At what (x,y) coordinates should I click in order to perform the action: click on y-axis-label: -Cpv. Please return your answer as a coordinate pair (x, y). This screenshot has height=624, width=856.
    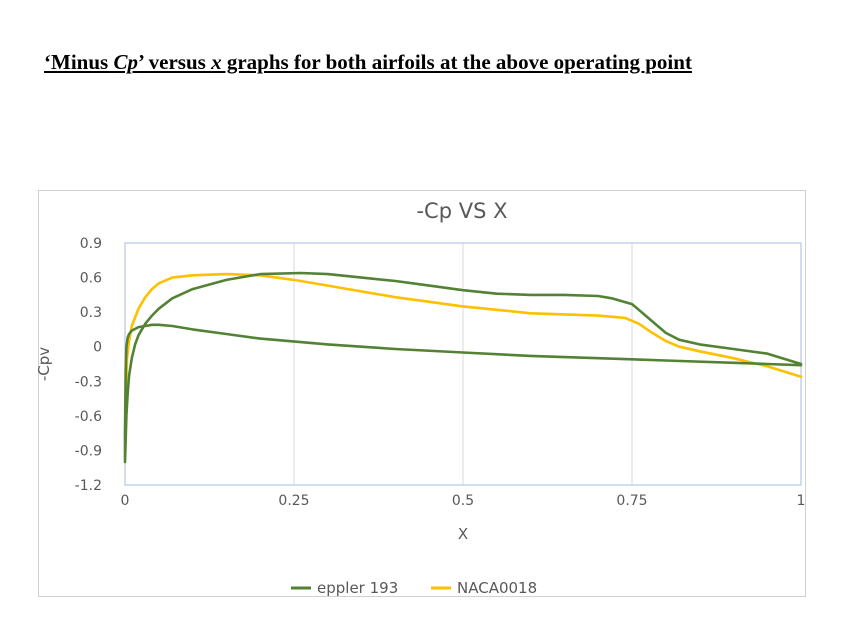
    Looking at the image, I should click on (44, 364).